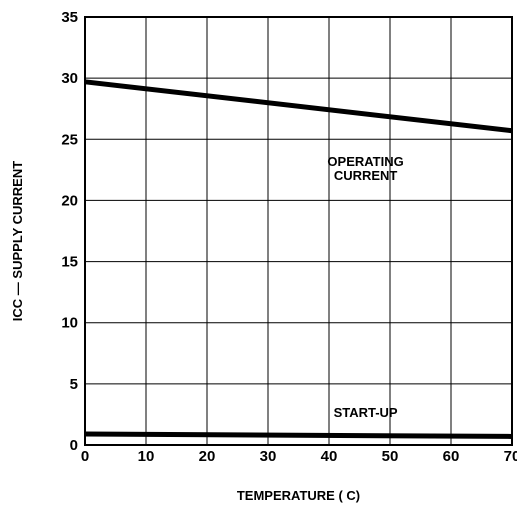  I want to click on series-line-start-up, so click(298, 435).